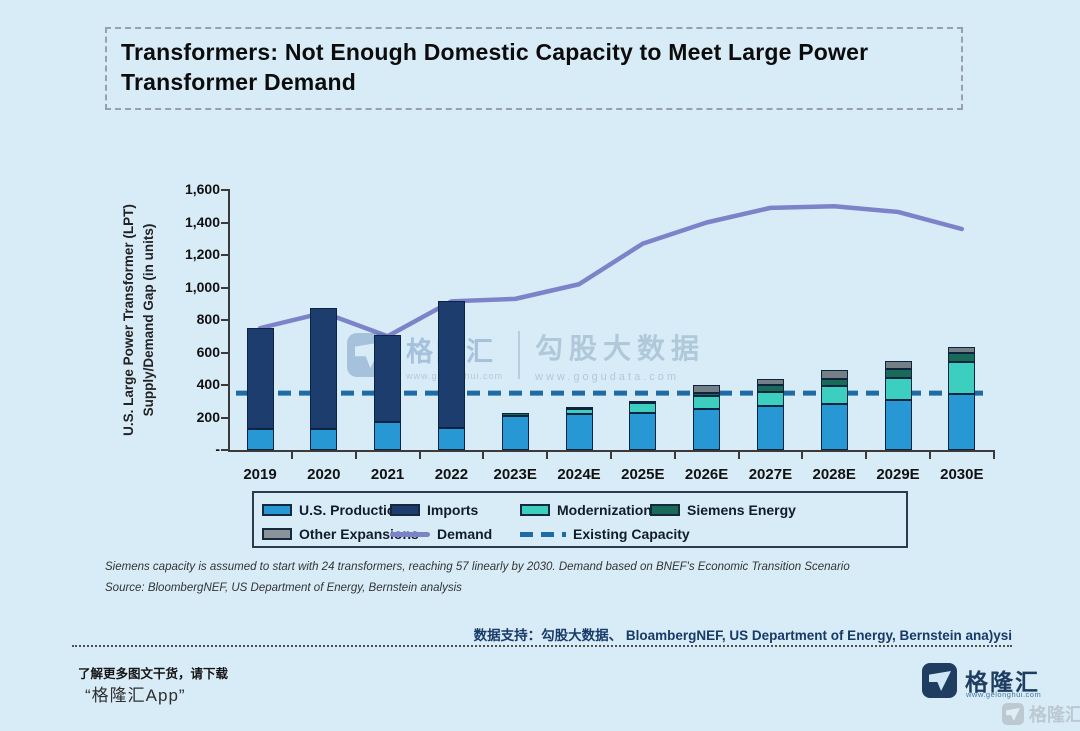 The height and width of the screenshot is (731, 1080). Describe the element at coordinates (1002, 682) in the screenshot. I see `gelonghui-logo-text: 格隆汇` at that location.